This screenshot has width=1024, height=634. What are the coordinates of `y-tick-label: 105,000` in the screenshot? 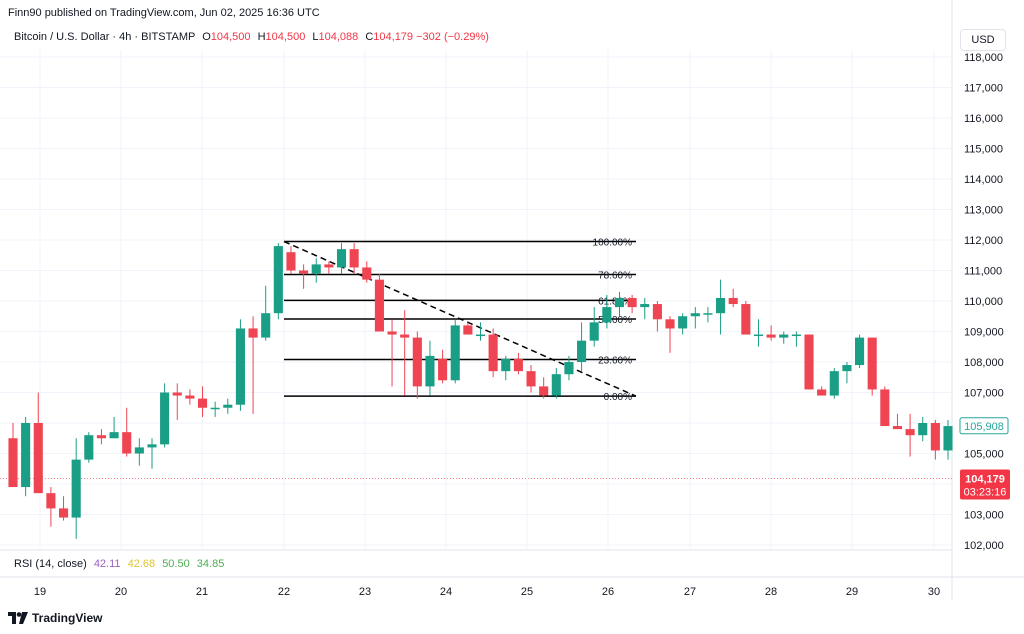 It's located at (984, 455).